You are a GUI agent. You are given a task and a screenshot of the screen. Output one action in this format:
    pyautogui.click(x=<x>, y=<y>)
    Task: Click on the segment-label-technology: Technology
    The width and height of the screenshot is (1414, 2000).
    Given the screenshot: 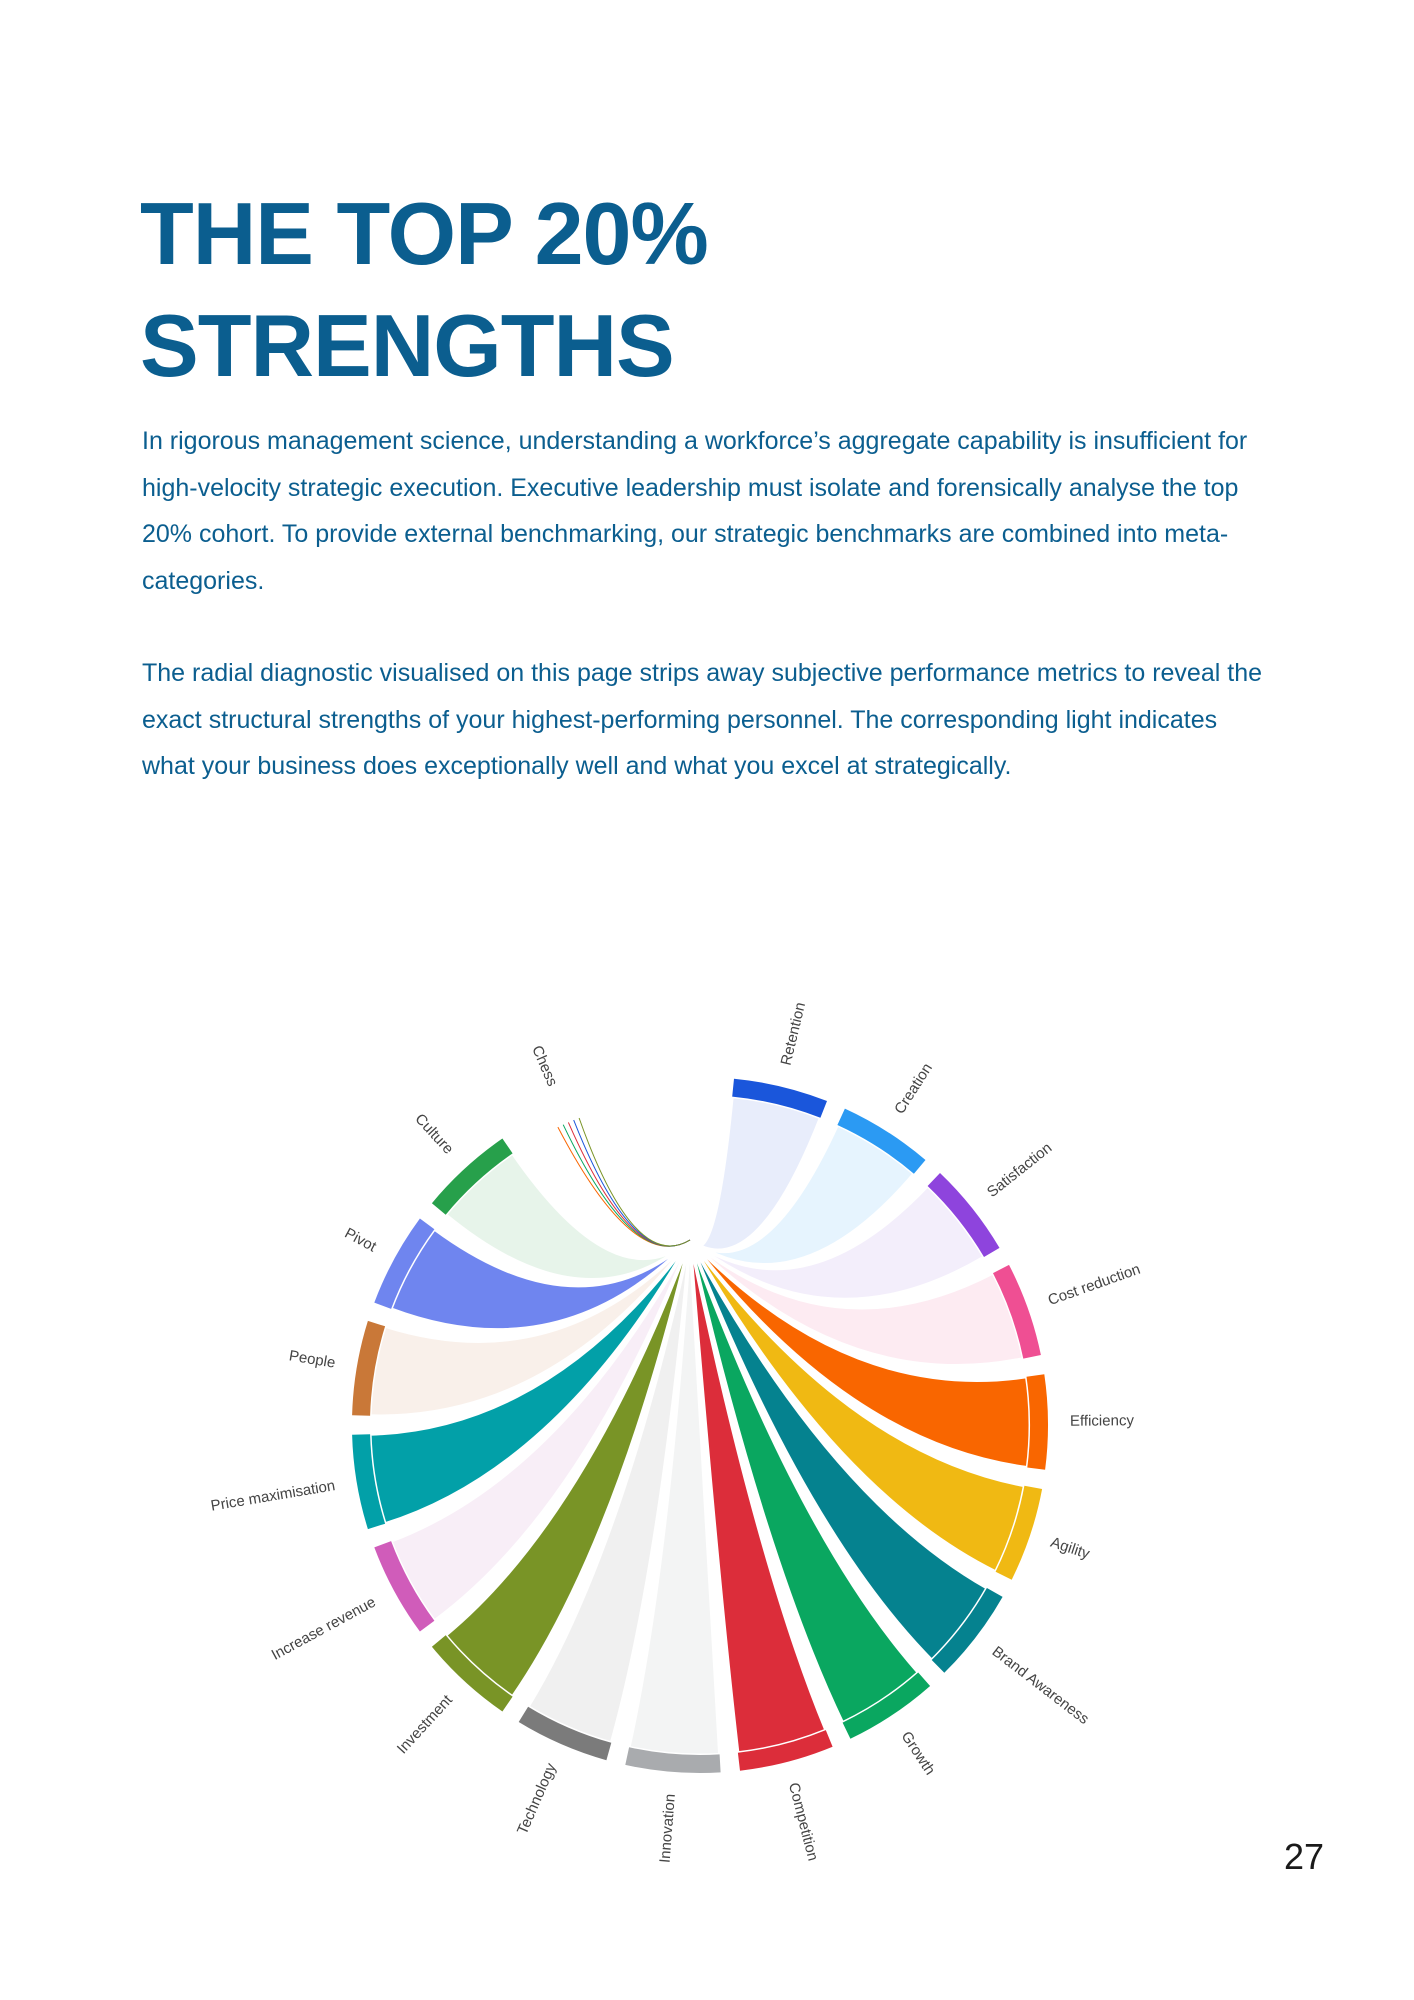 What is the action you would take?
    pyautogui.click(x=537, y=1798)
    